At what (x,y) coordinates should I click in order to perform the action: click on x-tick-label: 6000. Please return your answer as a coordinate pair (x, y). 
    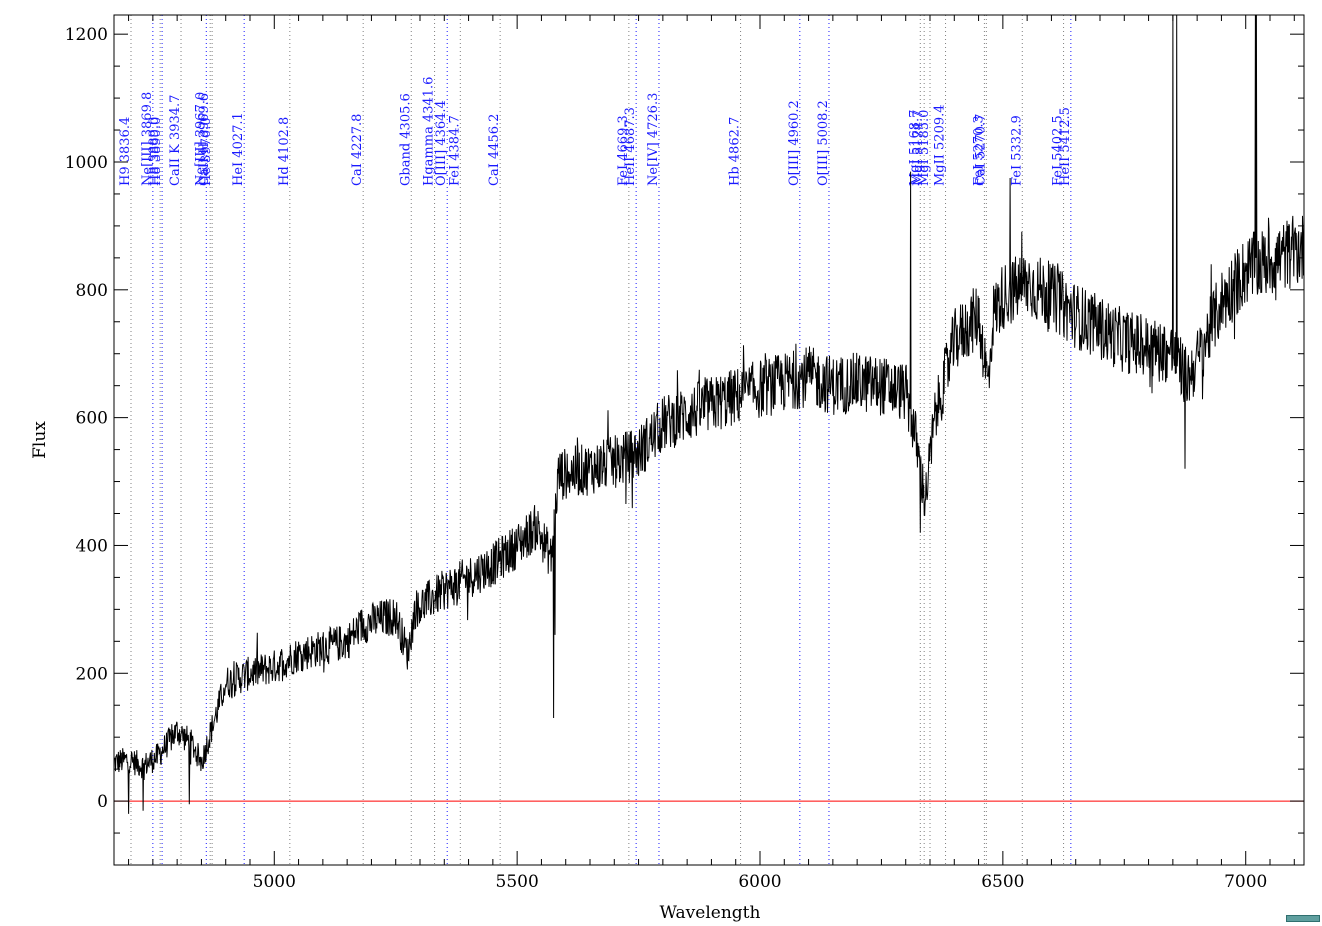
    Looking at the image, I should click on (759, 882).